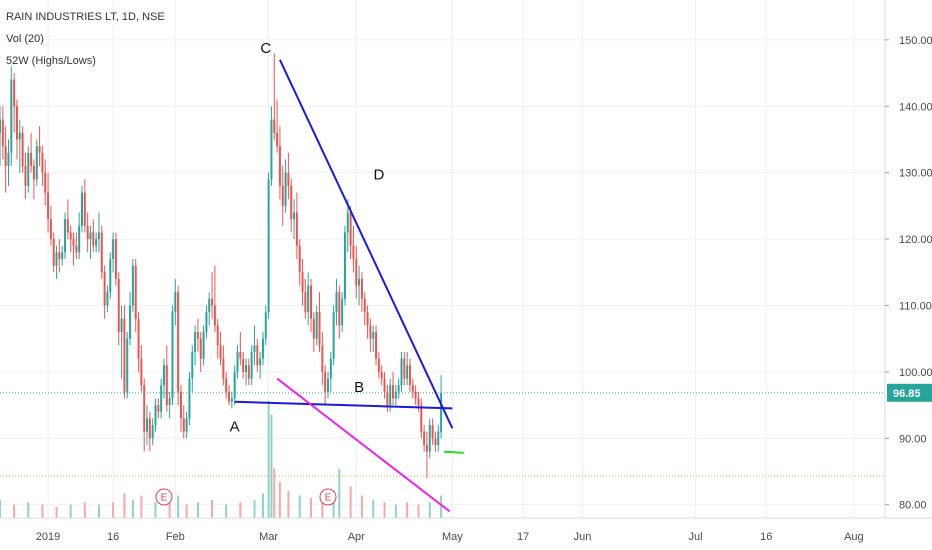 The width and height of the screenshot is (932, 550). Describe the element at coordinates (221, 459) in the screenshot. I see `volume-bars` at that location.